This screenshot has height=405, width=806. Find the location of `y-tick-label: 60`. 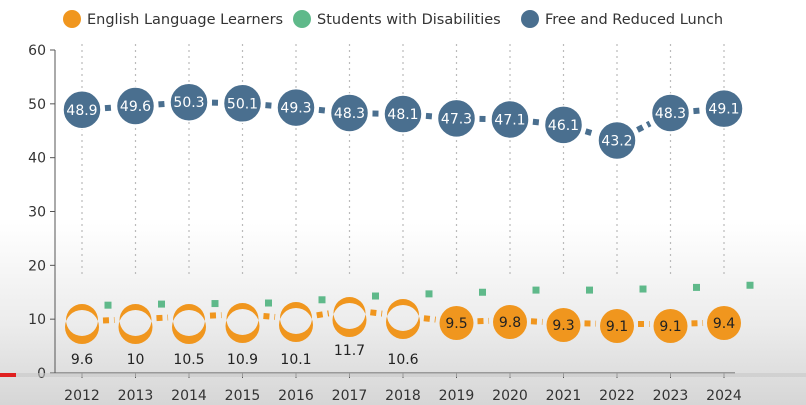

y-tick-label: 60 is located at coordinates (37, 51).